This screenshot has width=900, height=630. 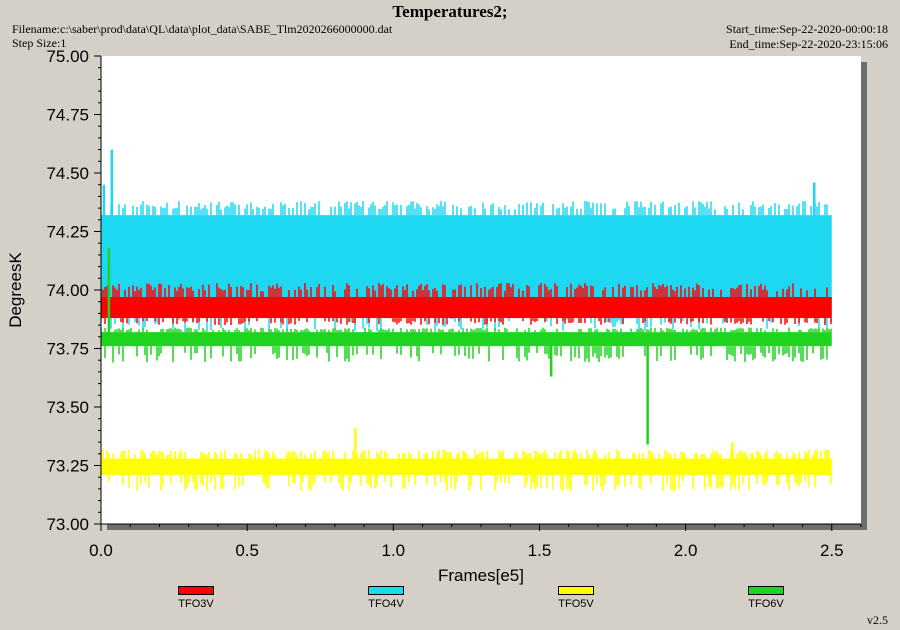 I want to click on y-tick-label: 73.25, so click(x=67, y=466).